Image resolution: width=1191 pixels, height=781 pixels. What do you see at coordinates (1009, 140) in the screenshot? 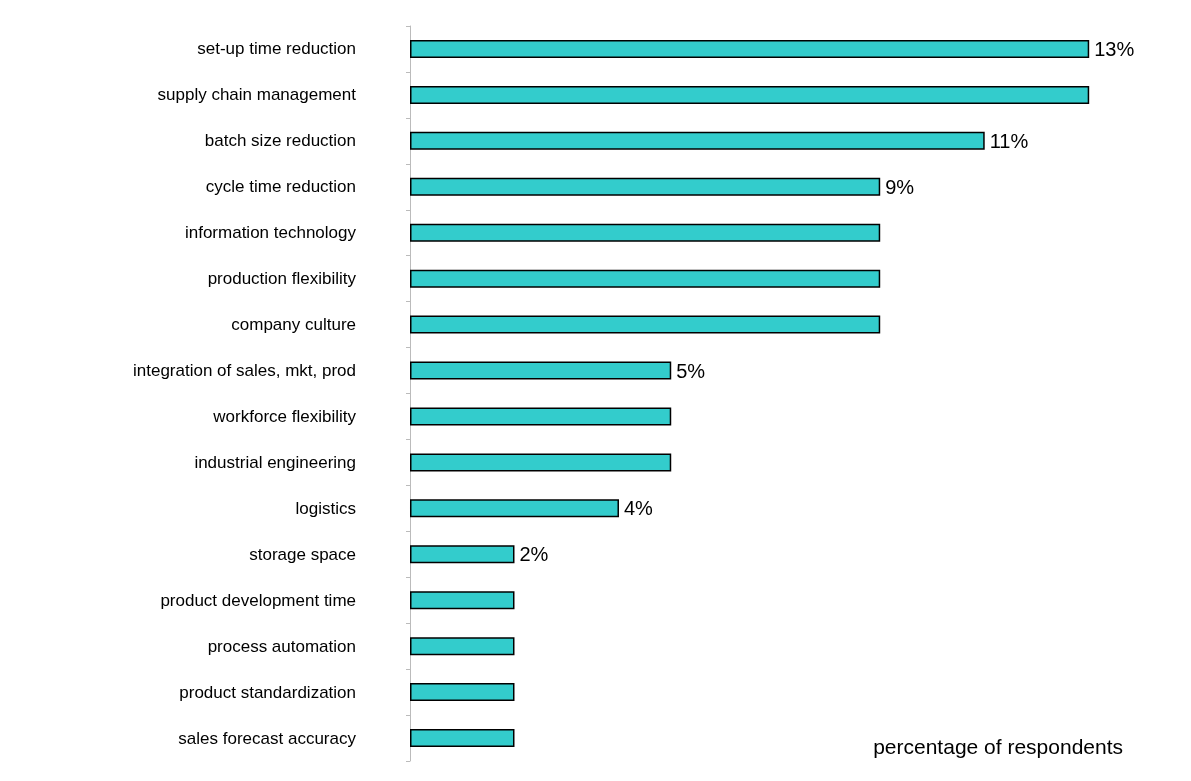
I see `data-label: 11%` at bounding box center [1009, 140].